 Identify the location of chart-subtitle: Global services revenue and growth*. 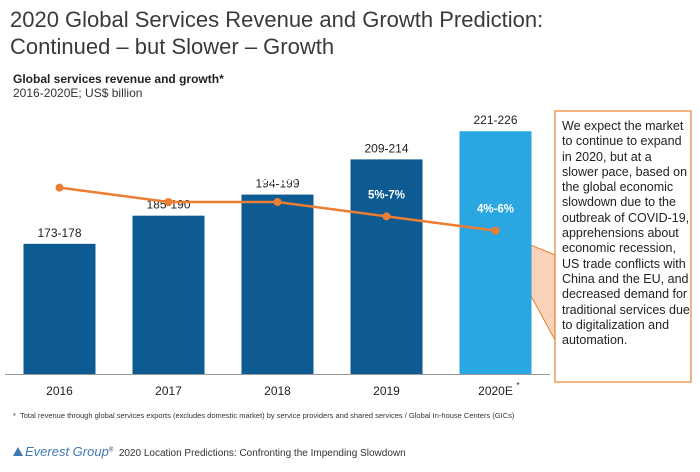
(118, 79).